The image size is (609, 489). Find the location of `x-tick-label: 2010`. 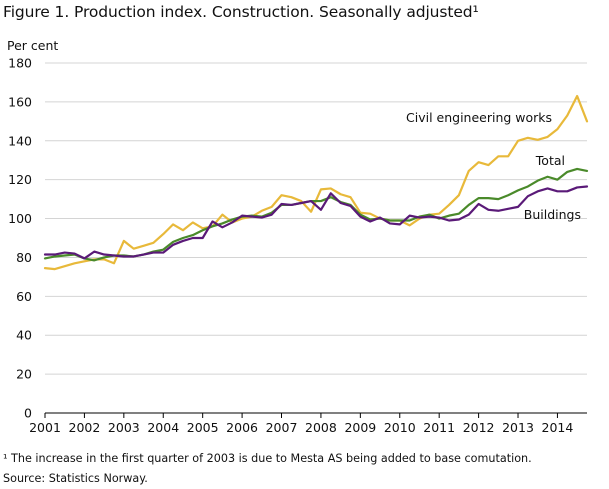

x-tick-label: 2010 is located at coordinates (400, 427).